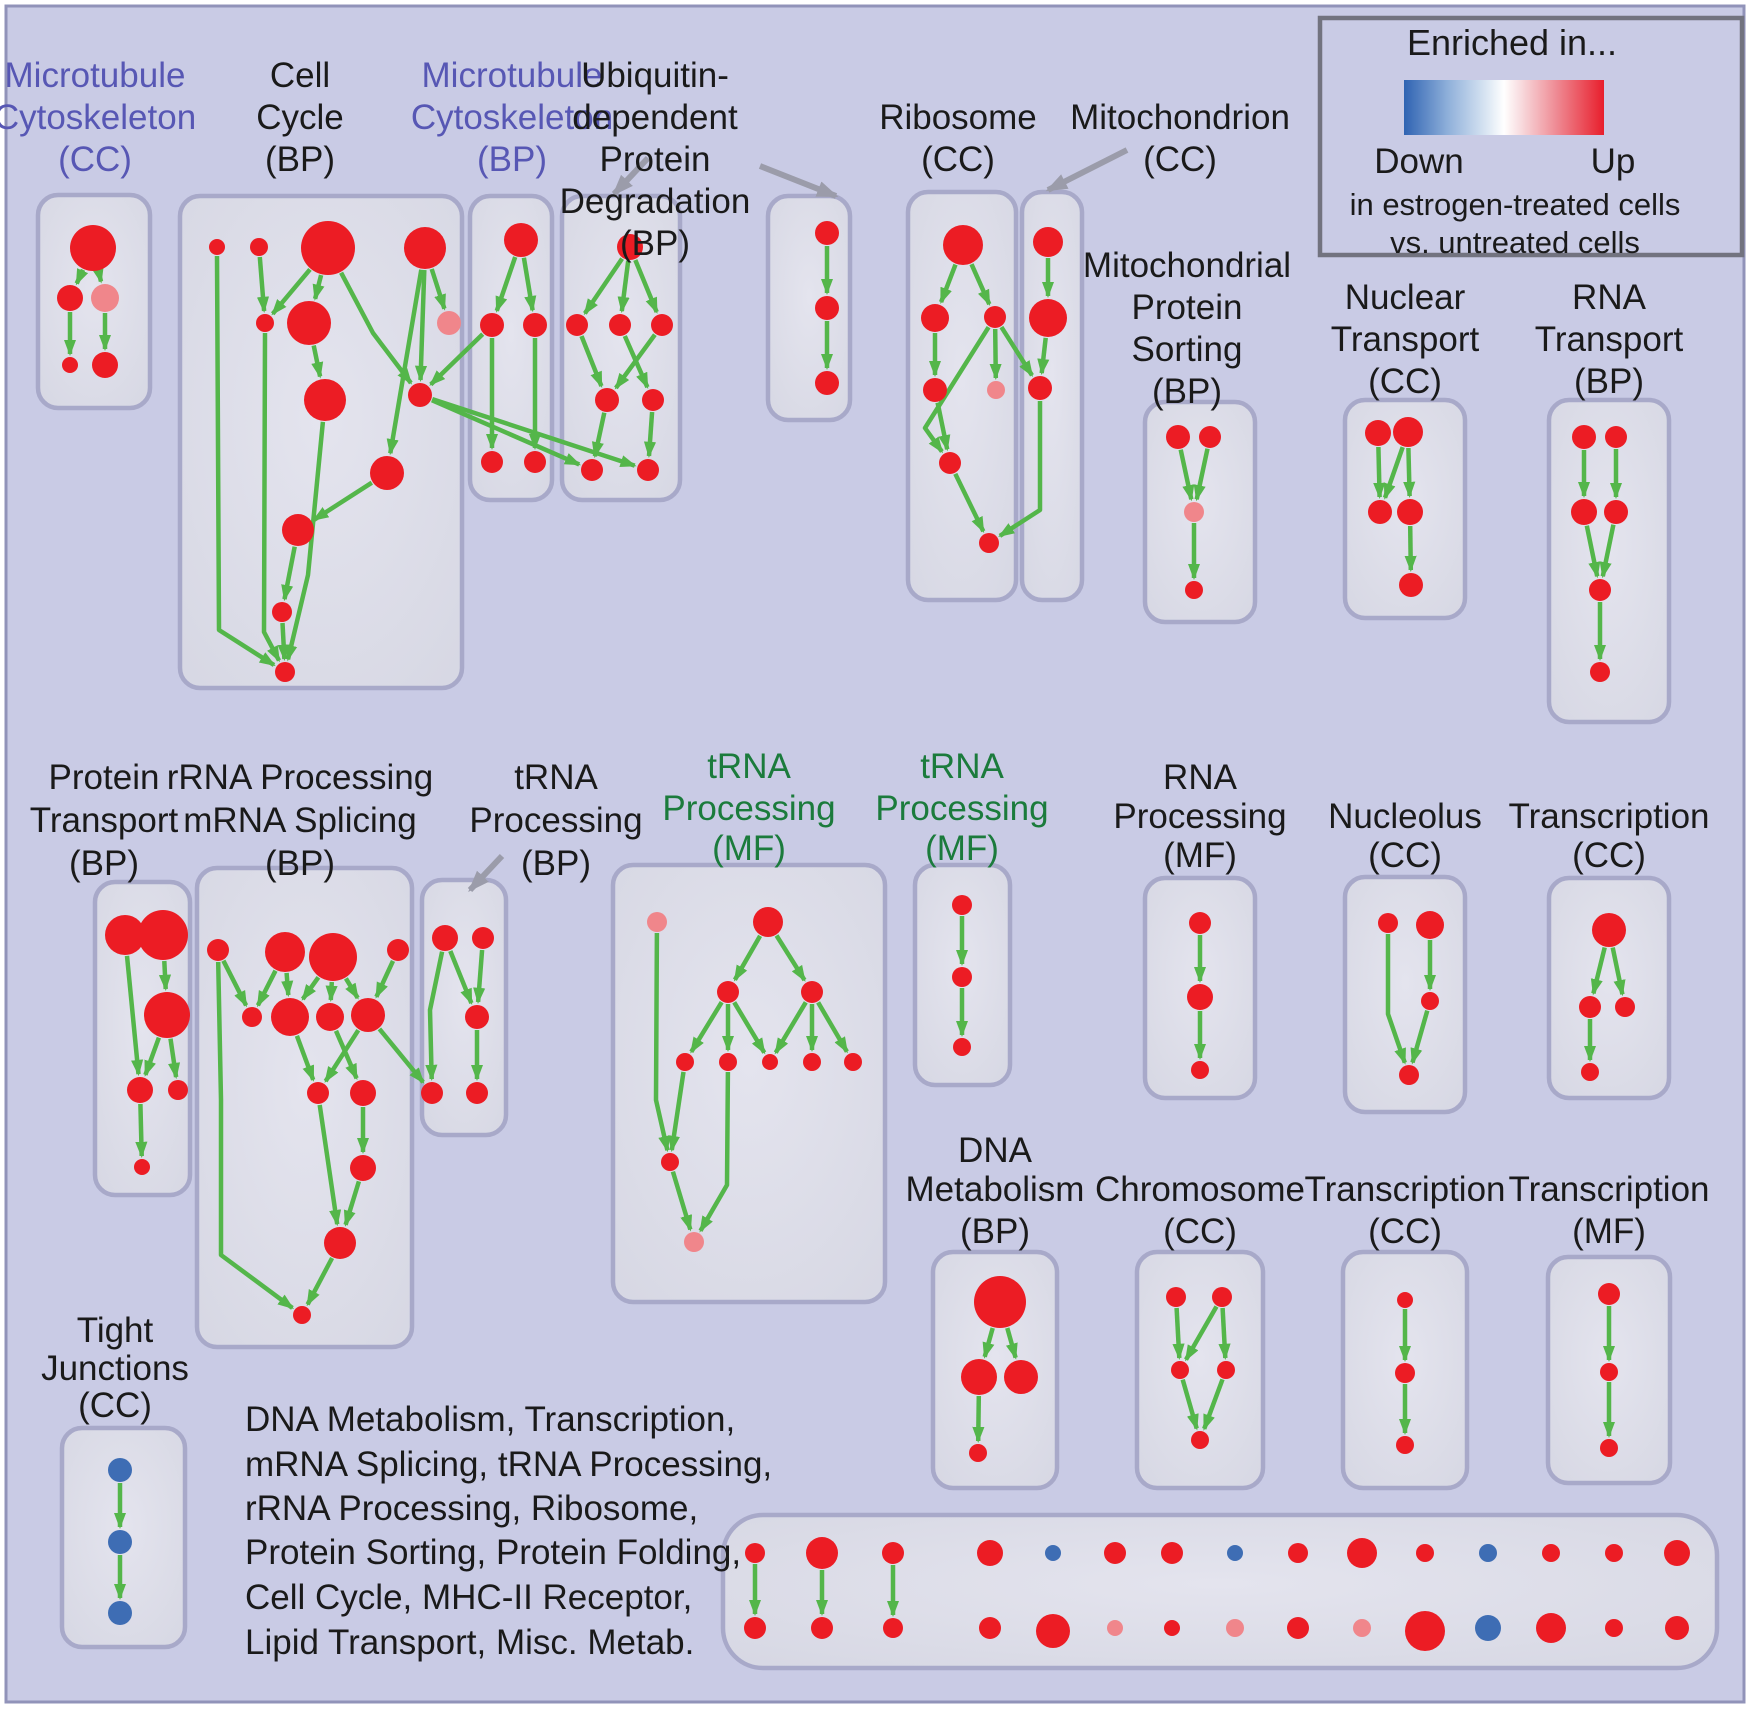 This screenshot has width=1750, height=1715. Describe the element at coordinates (556, 777) in the screenshot. I see `lbl-trna-bp-line1: tRNA` at that location.